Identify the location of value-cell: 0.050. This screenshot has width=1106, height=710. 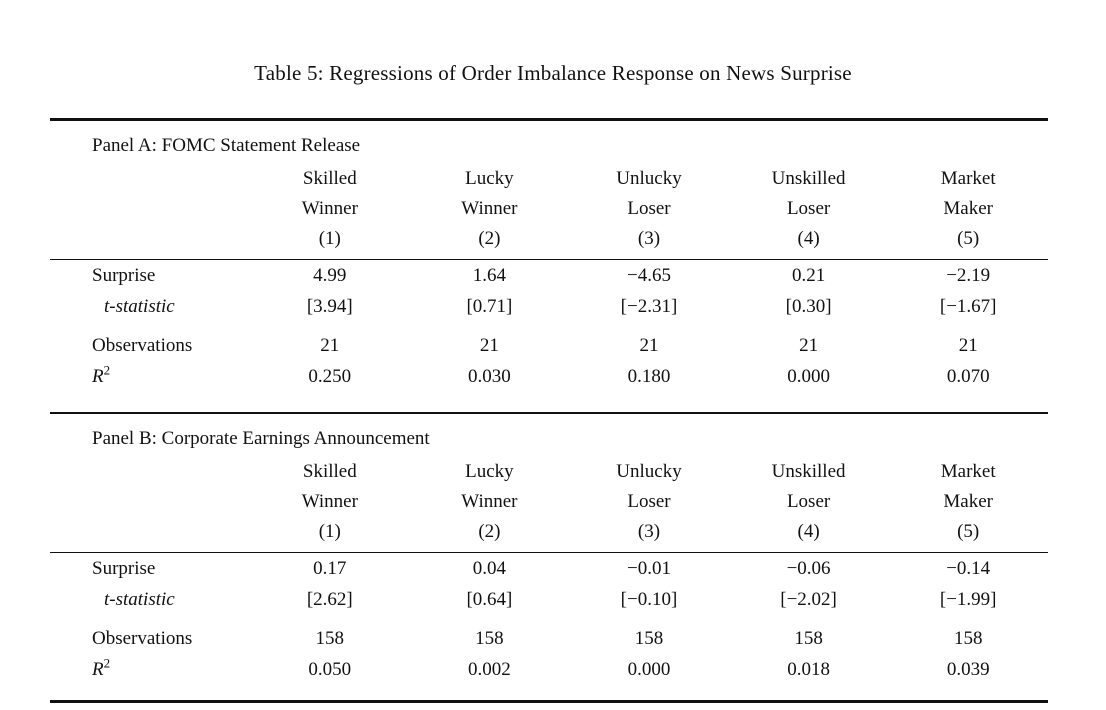
(330, 669).